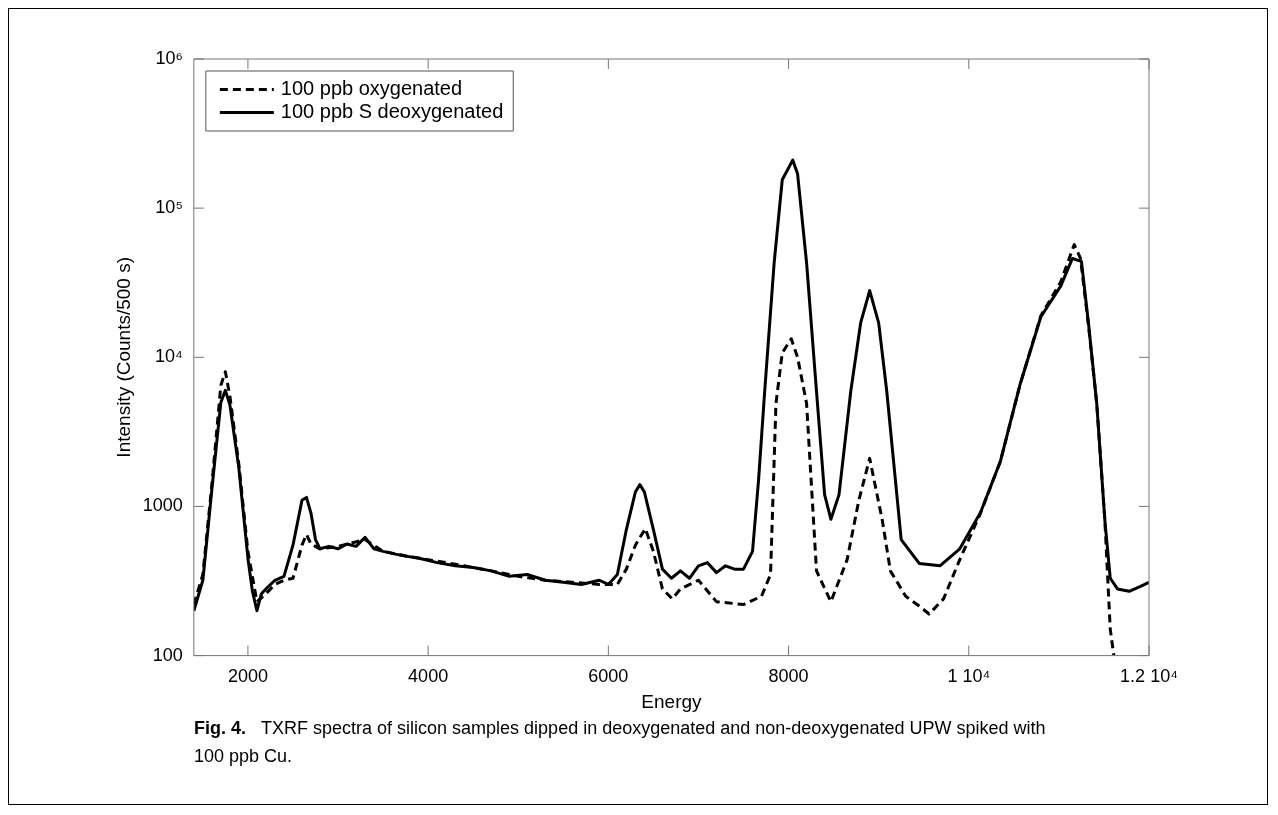  Describe the element at coordinates (371, 88) in the screenshot. I see `legend-label: 100 ppb oxygenated` at that location.